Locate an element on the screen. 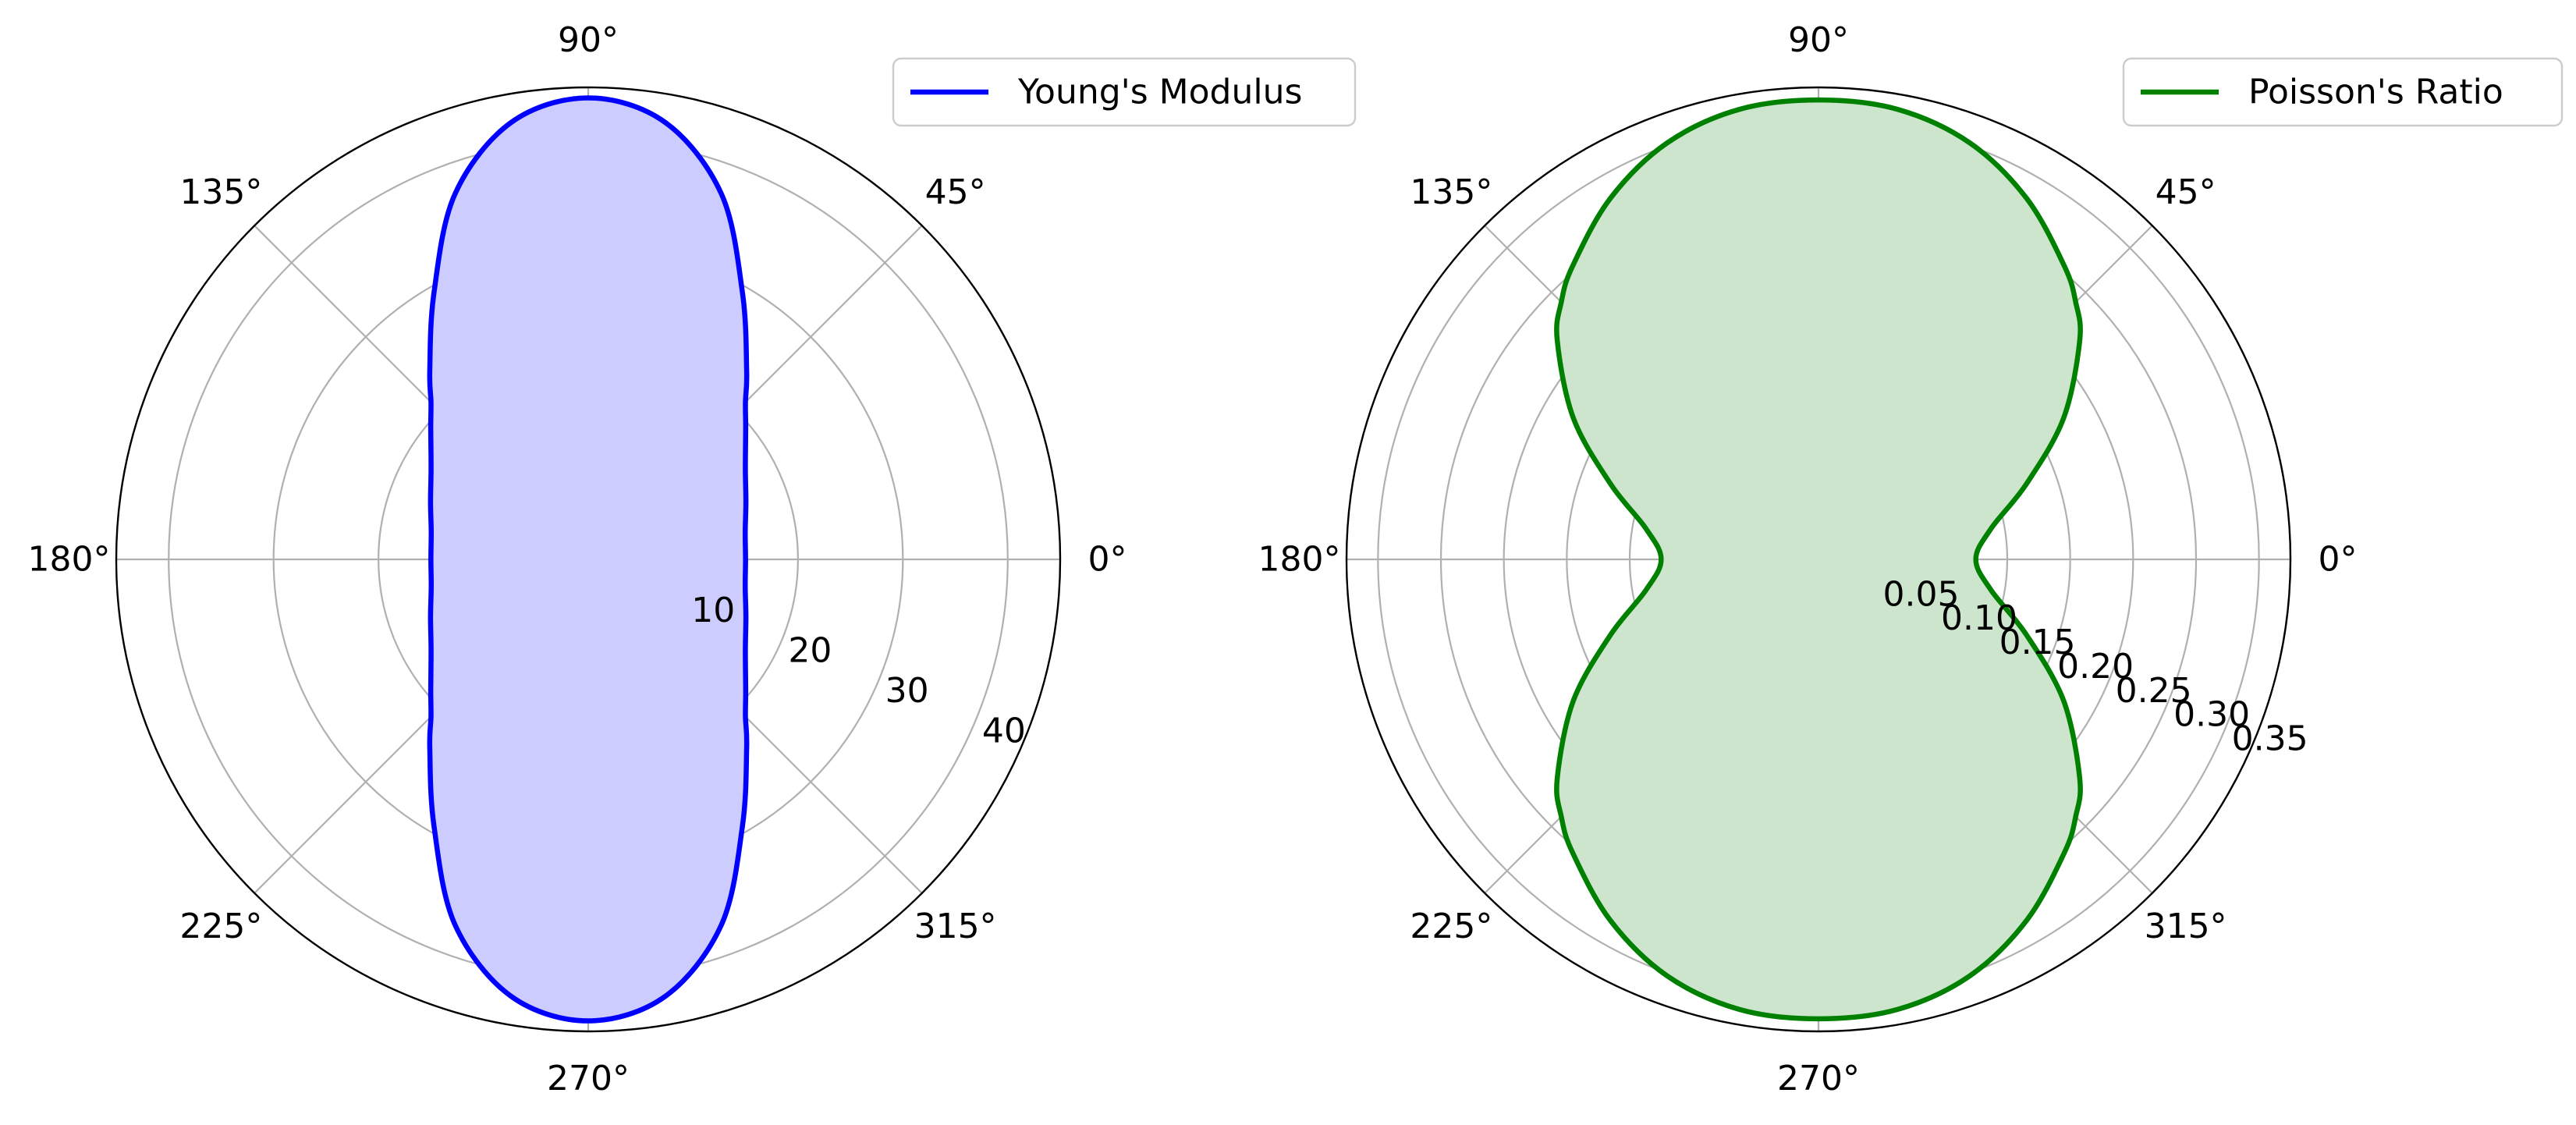 This screenshot has height=1125, width=2576. radial-tick-label: 30 is located at coordinates (907, 691).